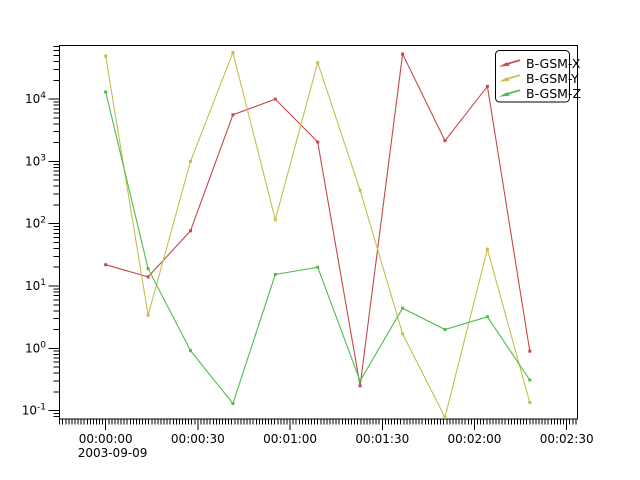 The width and height of the screenshot is (640, 480). Describe the element at coordinates (198, 439) in the screenshot. I see `x-tick-label: 00:00:30` at that location.